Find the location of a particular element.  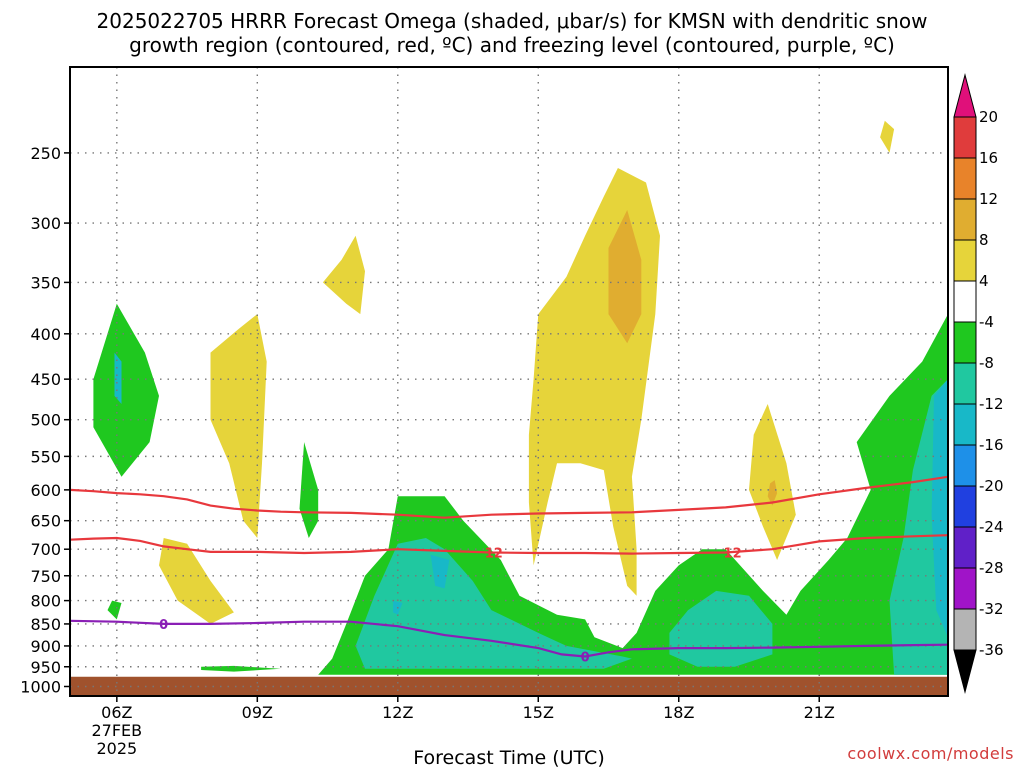

x-tick-label: 27FEB is located at coordinates (116, 730).